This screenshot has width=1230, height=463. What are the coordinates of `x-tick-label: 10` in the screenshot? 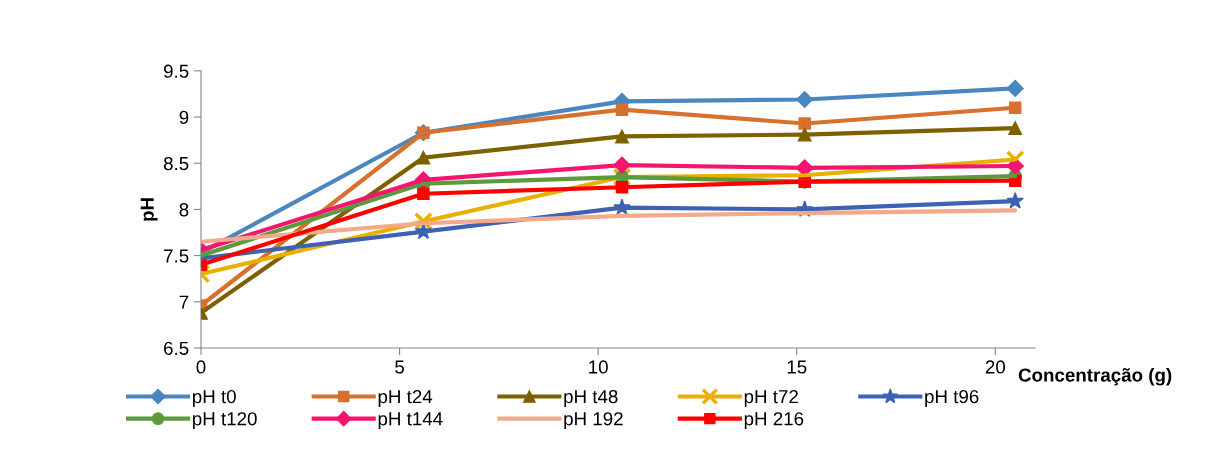 It's located at (598, 367).